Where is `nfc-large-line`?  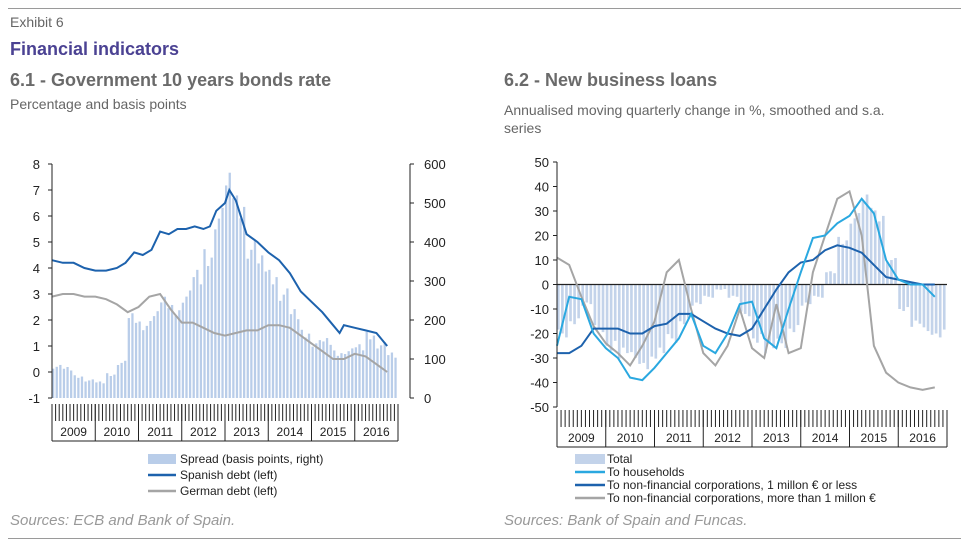 nfc-large-line is located at coordinates (746, 290).